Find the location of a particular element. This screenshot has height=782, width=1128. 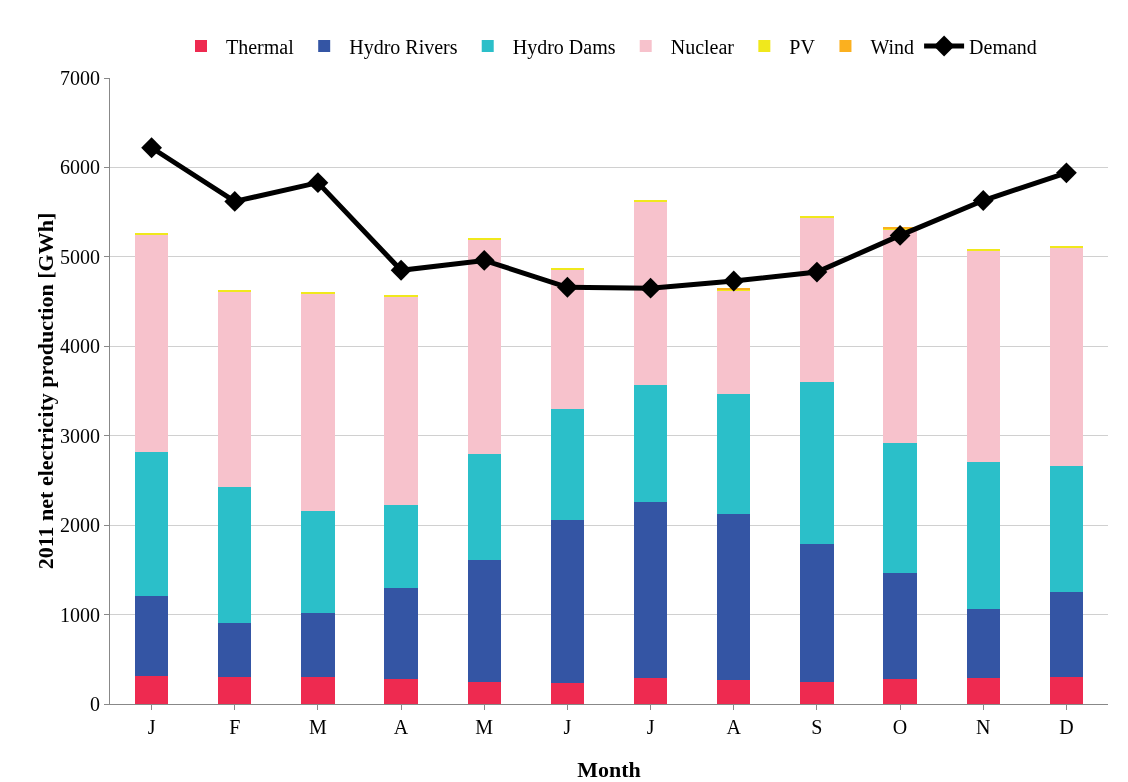

legend-label: Hydro Dams is located at coordinates (564, 47).